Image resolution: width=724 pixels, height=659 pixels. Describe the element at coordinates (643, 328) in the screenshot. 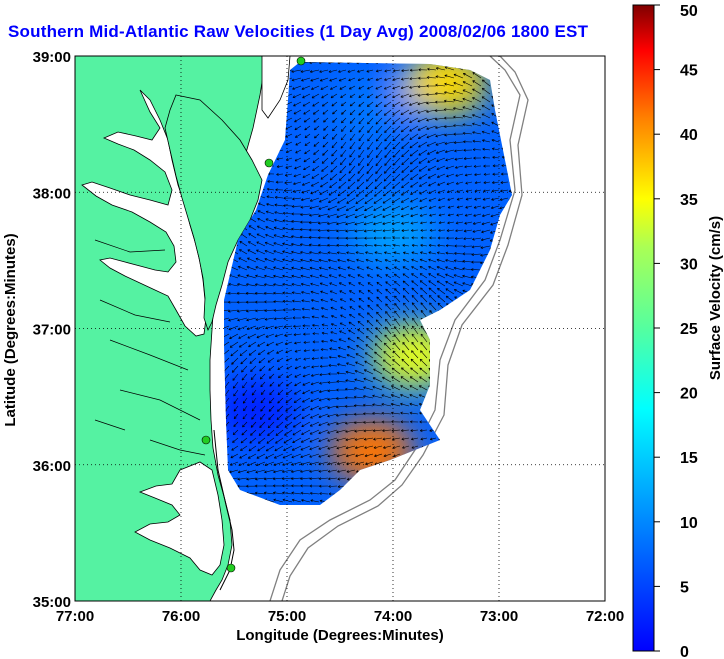

I see `colorbar` at that location.